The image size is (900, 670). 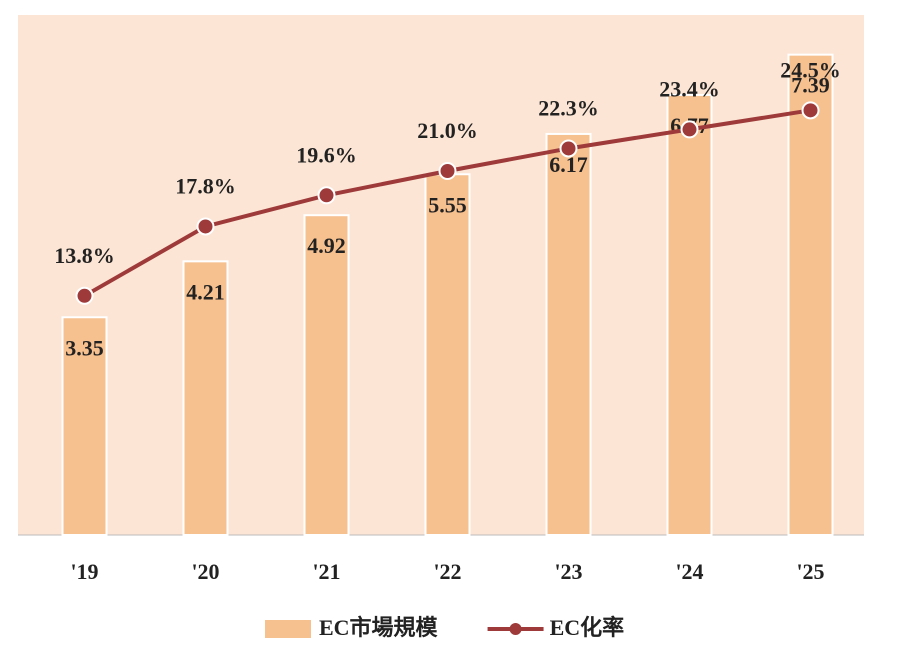 What do you see at coordinates (447, 204) in the screenshot?
I see `bar-value-label: 5.55` at bounding box center [447, 204].